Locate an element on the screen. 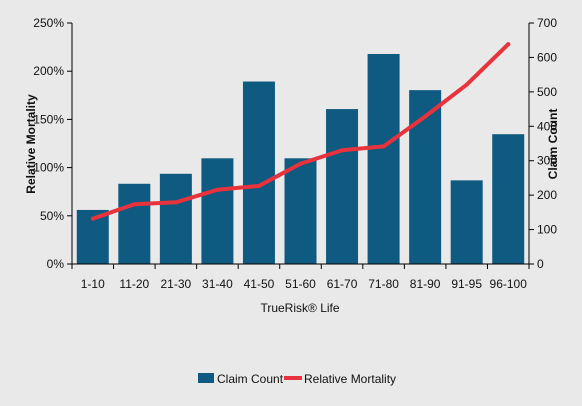 This screenshot has height=406, width=582. x-tick-label: 41-50 is located at coordinates (259, 284).